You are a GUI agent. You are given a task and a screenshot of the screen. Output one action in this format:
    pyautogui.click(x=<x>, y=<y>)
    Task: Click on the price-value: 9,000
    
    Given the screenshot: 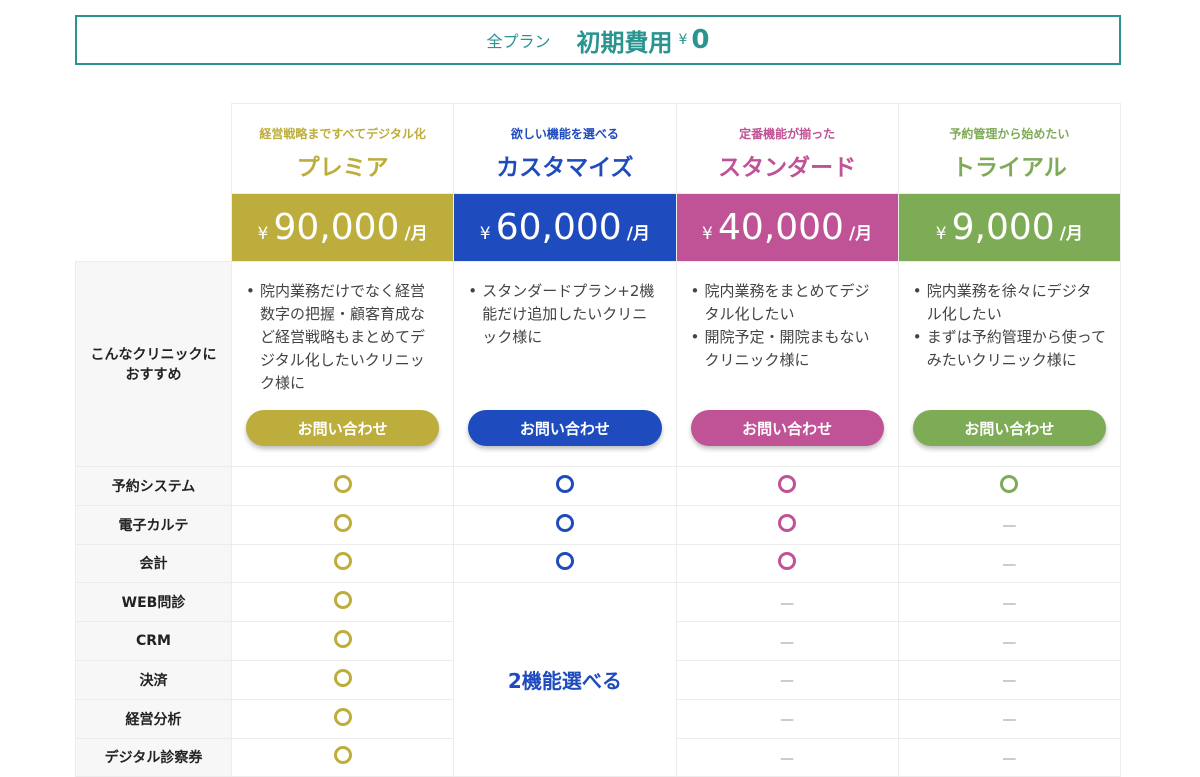 What is the action you would take?
    pyautogui.click(x=1003, y=227)
    